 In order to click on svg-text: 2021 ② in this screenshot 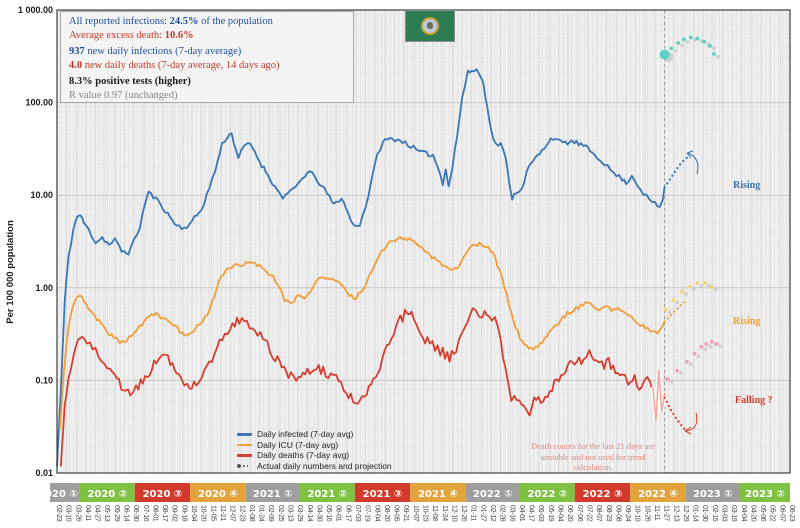, I will do `click(327, 494)`.